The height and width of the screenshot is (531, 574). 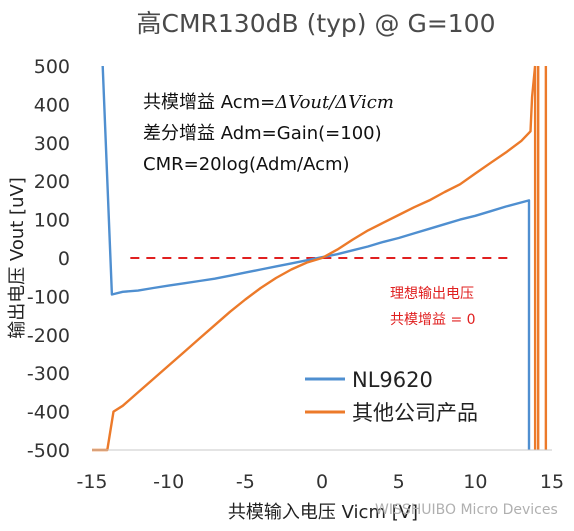 I want to click on x-tick-label: -5, so click(x=245, y=482).